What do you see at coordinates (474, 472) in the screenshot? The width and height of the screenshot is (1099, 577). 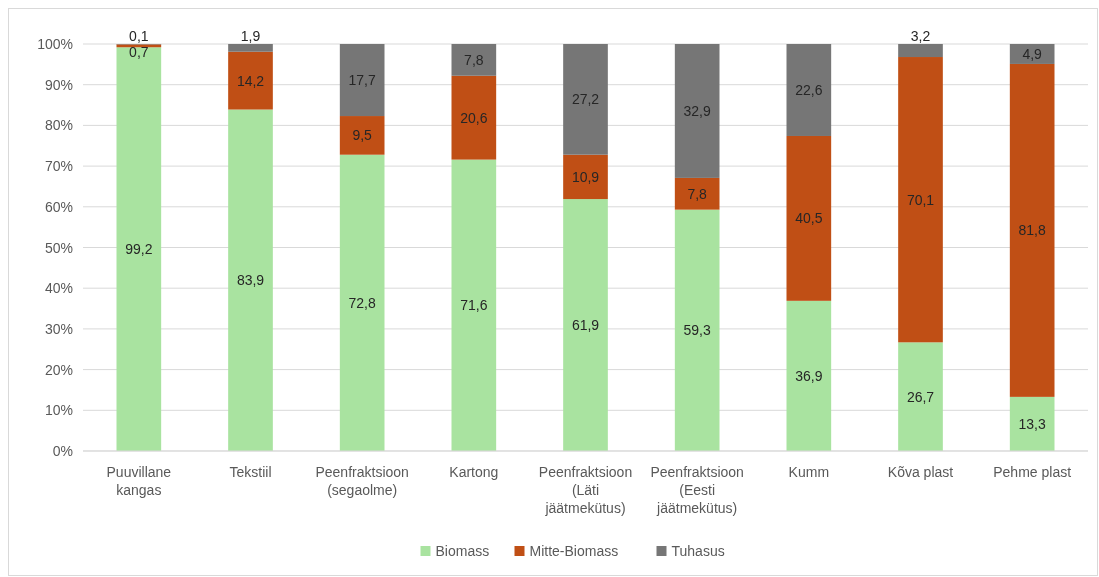 I see `x-tick-label: Kartong` at bounding box center [474, 472].